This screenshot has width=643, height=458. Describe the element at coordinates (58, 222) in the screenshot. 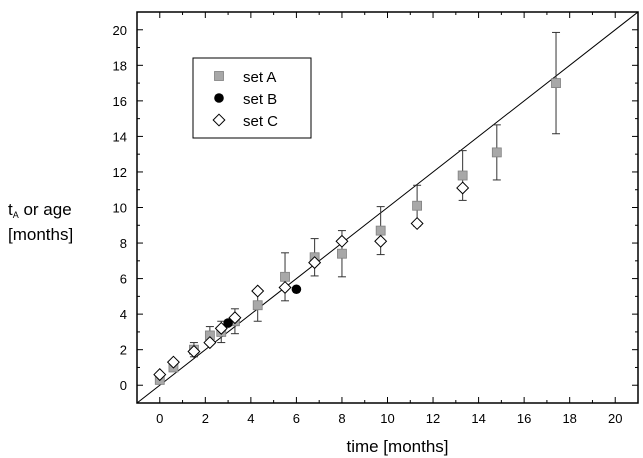

I see `y-axis-label: tA or age [months]` at that location.